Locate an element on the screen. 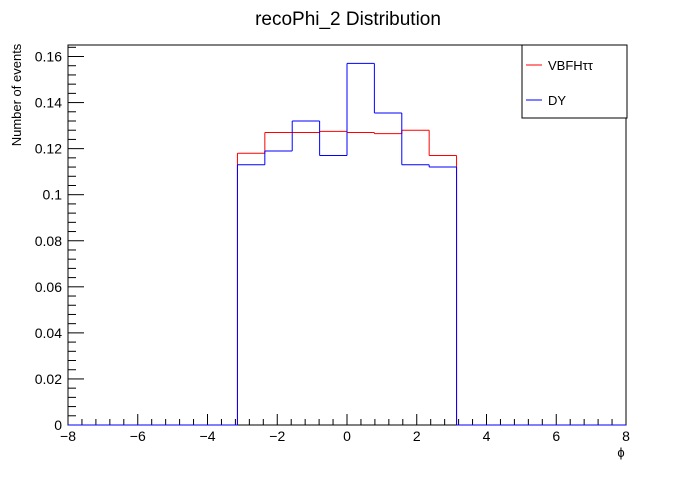 The width and height of the screenshot is (696, 477). x-axis-label: ϕ is located at coordinates (620, 452).